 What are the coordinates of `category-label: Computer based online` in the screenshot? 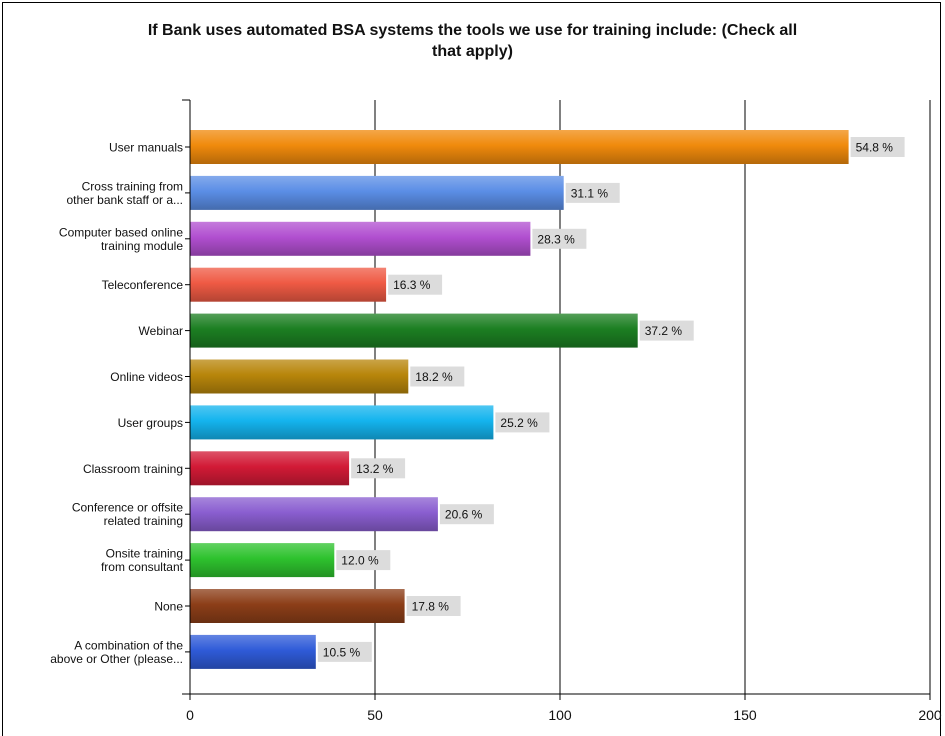 It's located at (121, 232).